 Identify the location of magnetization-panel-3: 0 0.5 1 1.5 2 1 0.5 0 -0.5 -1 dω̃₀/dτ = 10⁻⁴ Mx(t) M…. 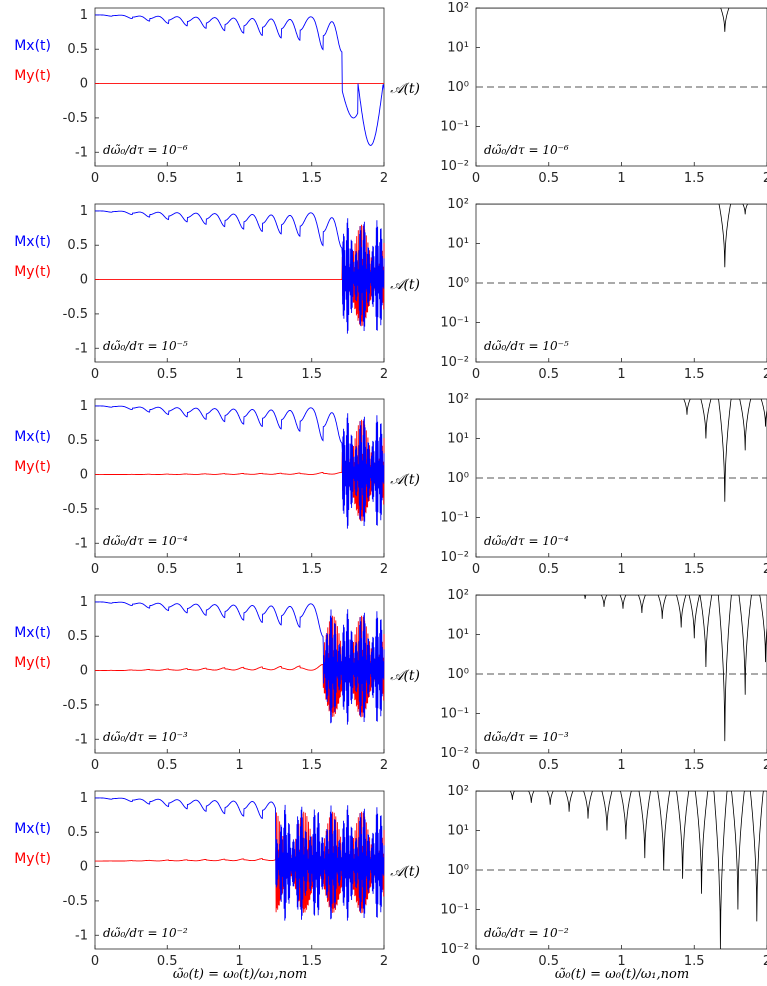
(201, 487).